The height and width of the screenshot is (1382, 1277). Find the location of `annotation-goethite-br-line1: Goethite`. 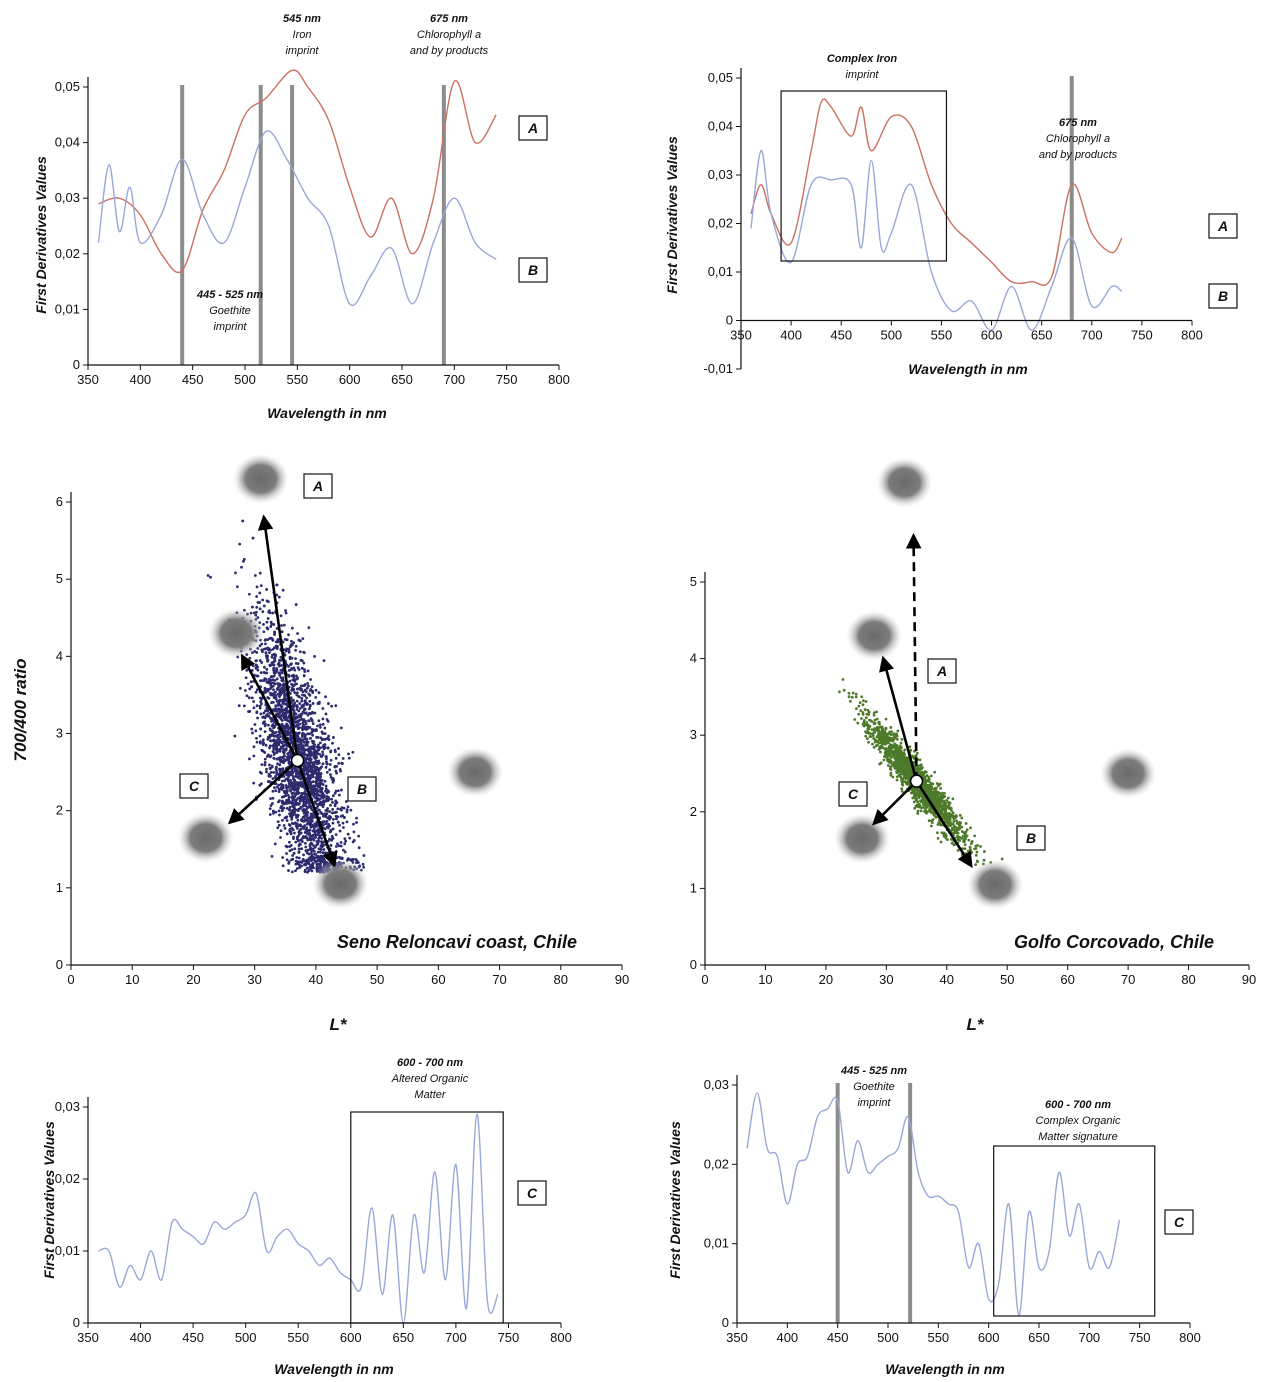

annotation-goethite-br-line1: Goethite is located at coordinates (874, 1087).